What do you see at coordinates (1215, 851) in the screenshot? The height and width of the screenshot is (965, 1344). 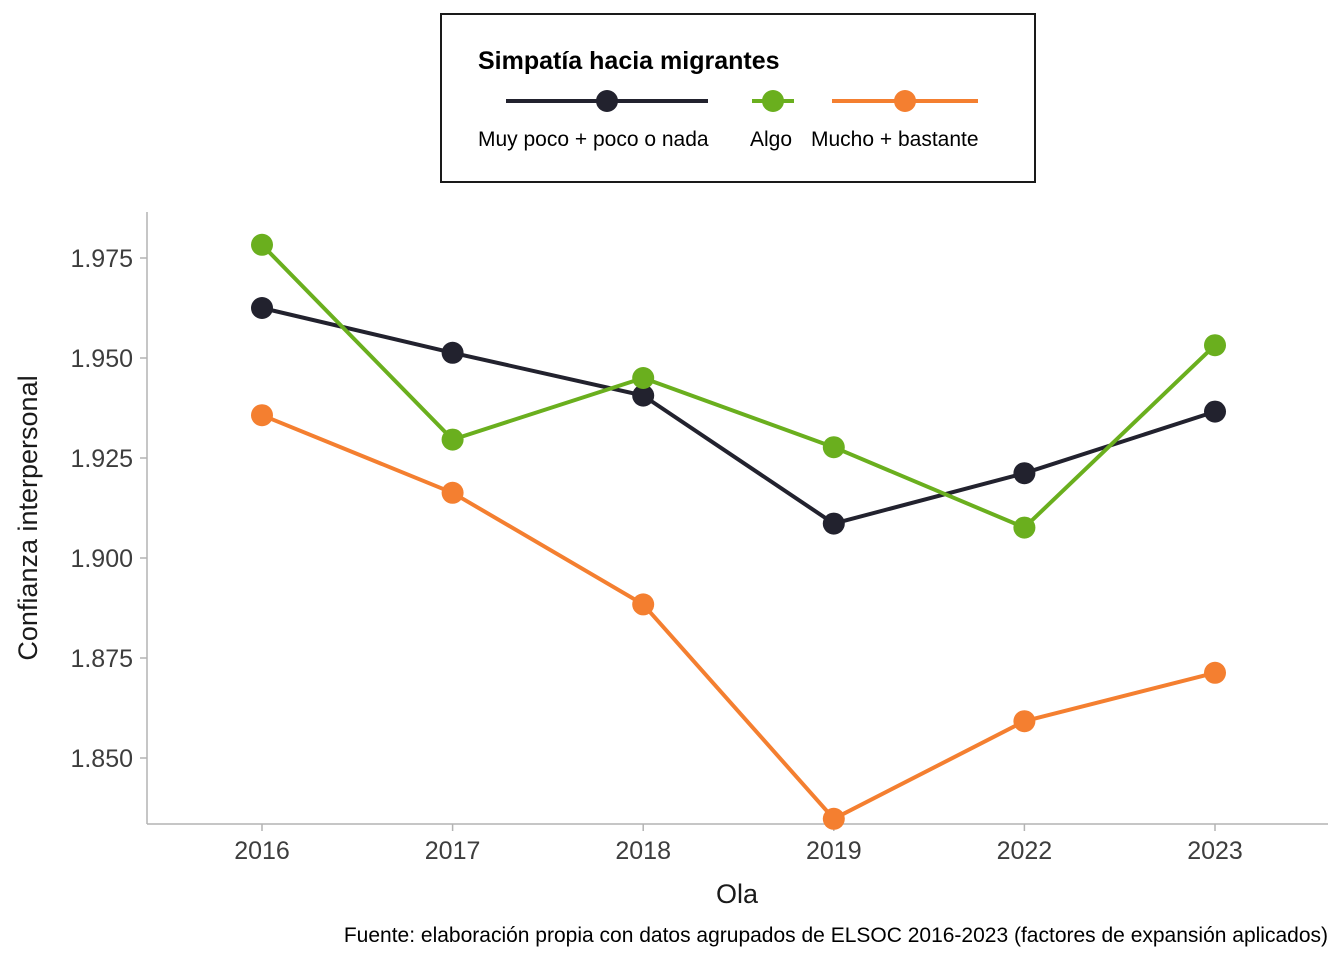 I see `x-tick-label: 2023` at bounding box center [1215, 851].